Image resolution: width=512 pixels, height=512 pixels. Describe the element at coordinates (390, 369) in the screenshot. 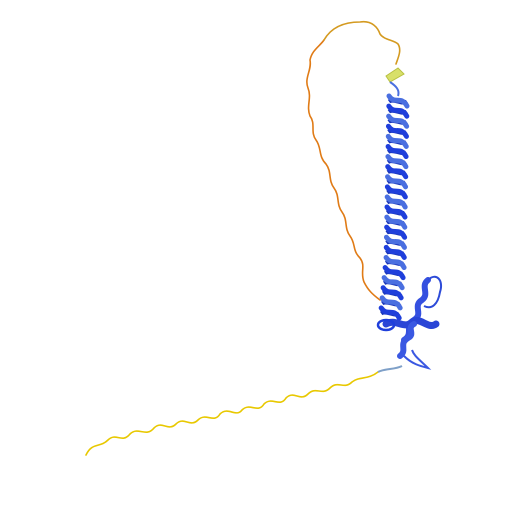

I see `tail-to-domain-linker` at that location.